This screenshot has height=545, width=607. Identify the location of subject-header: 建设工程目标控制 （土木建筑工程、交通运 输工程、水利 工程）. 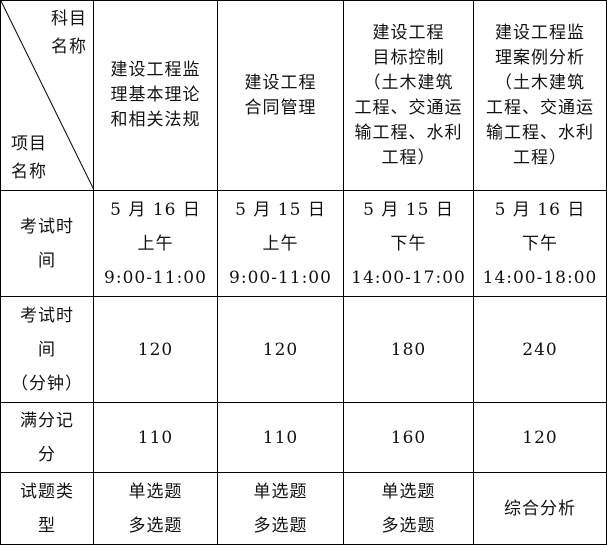
(408, 95).